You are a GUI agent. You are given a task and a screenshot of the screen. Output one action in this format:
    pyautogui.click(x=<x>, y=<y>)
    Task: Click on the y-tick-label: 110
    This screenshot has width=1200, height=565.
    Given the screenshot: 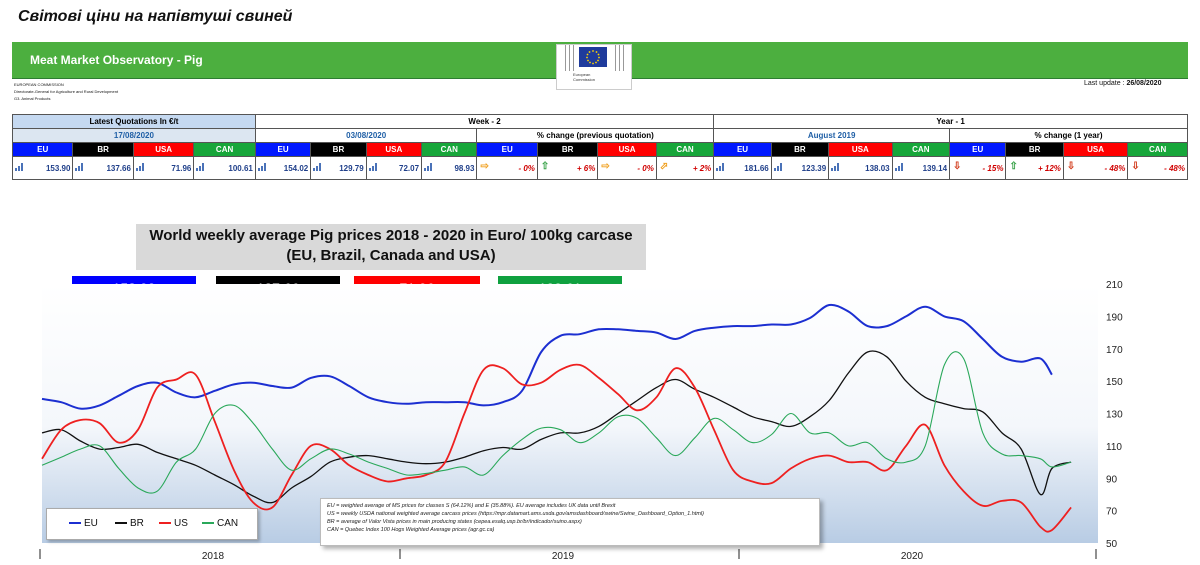 What is the action you would take?
    pyautogui.click(x=1114, y=447)
    